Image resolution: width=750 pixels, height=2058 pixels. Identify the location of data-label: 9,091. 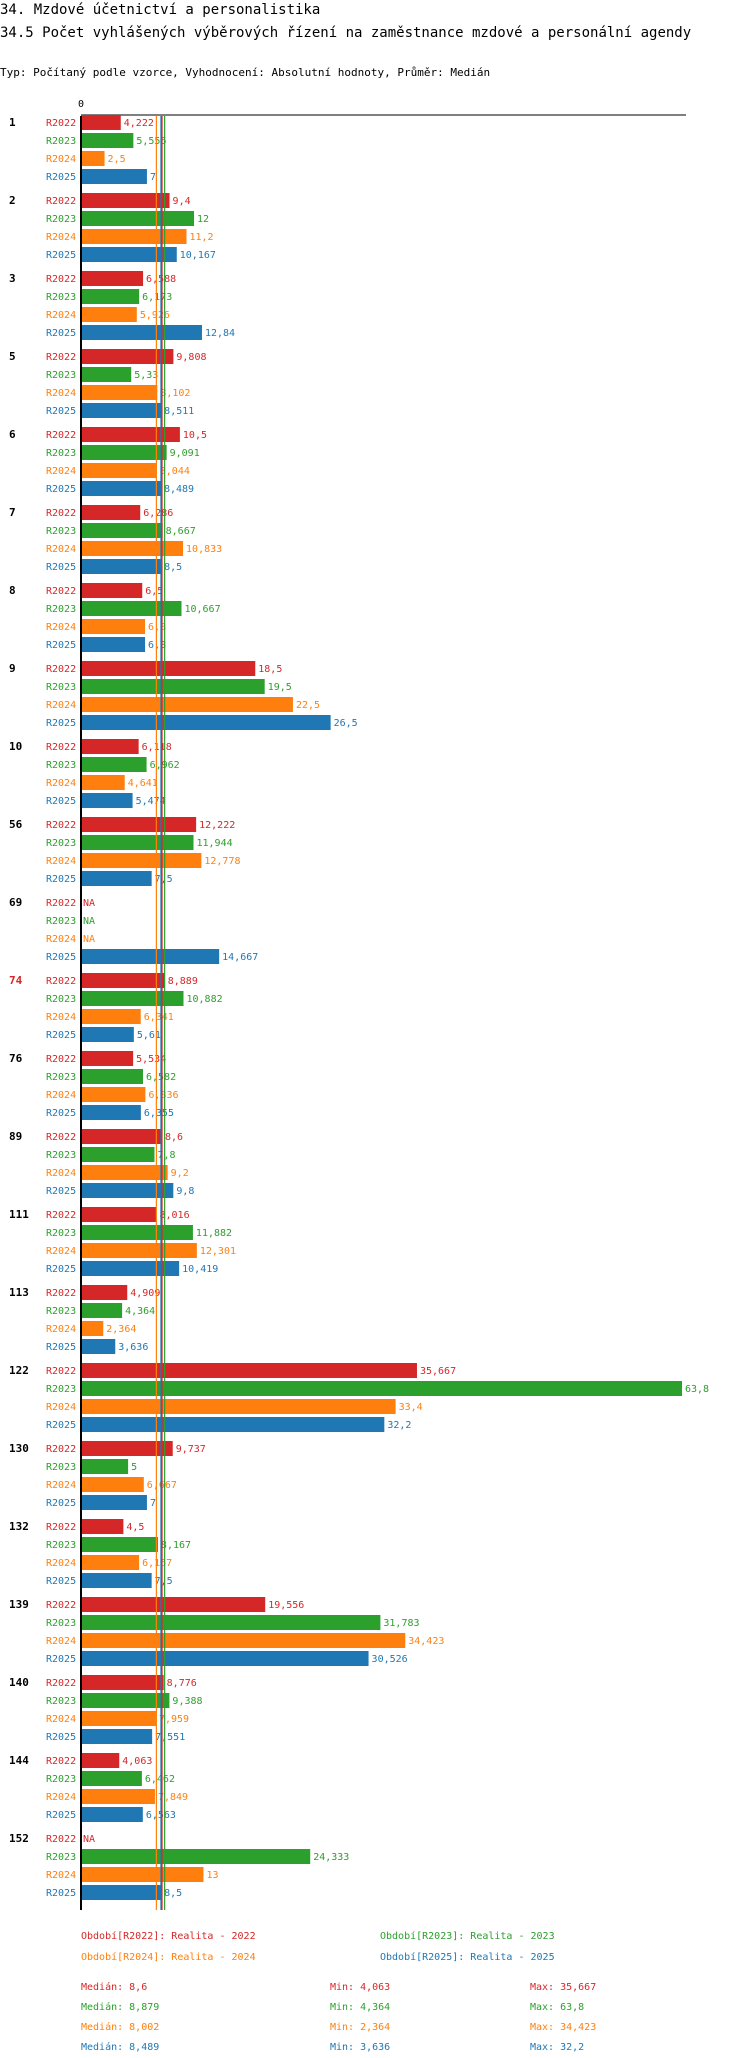
(185, 453).